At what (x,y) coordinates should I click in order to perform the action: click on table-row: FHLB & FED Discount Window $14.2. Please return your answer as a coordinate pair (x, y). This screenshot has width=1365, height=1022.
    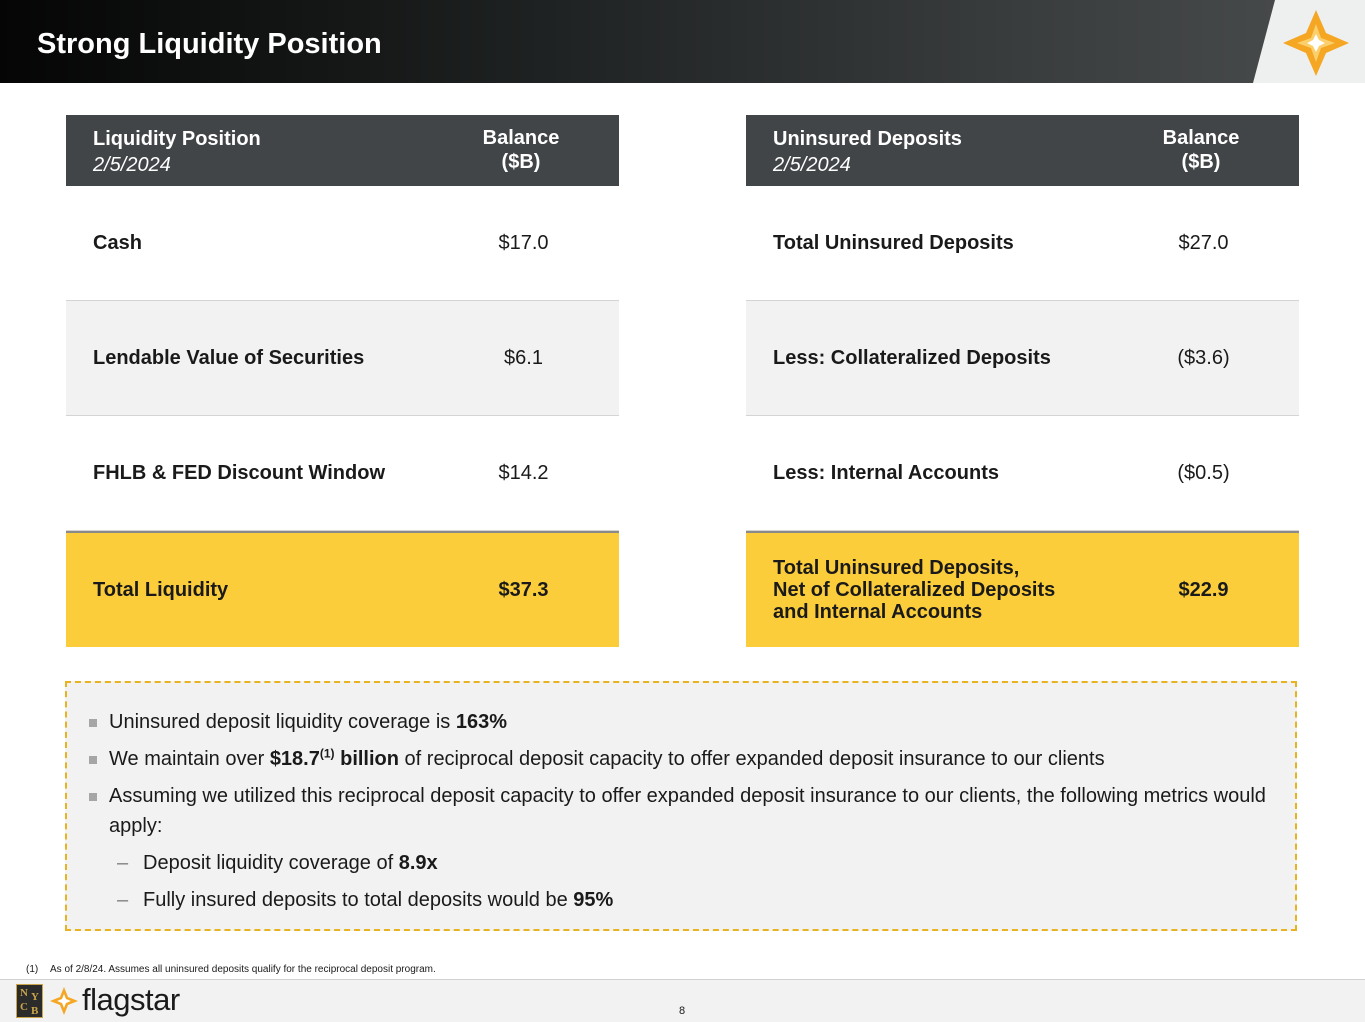
    Looking at the image, I should click on (342, 473).